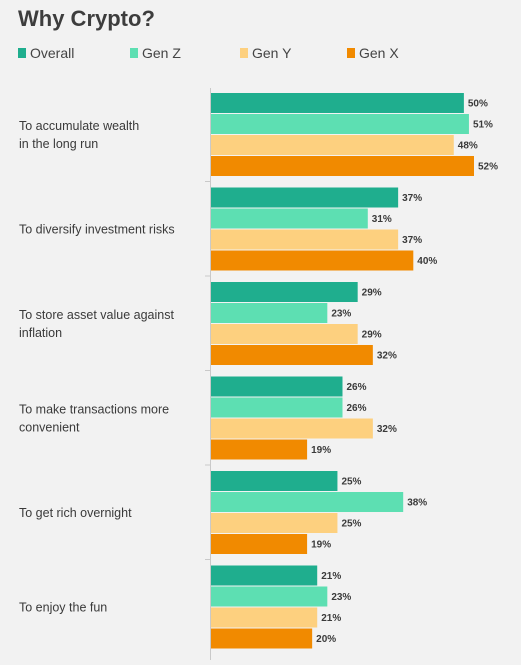 Image resolution: width=521 pixels, height=665 pixels. I want to click on data-label: 40%, so click(427, 261).